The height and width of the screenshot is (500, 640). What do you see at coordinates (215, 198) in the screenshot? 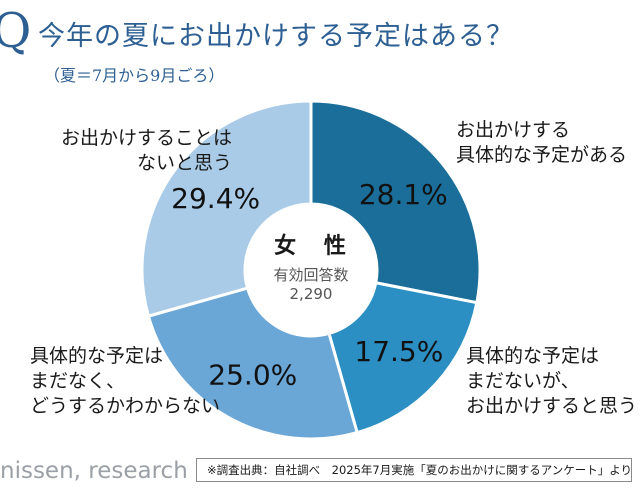
I see `slice-value-label-3: 29.4%` at bounding box center [215, 198].